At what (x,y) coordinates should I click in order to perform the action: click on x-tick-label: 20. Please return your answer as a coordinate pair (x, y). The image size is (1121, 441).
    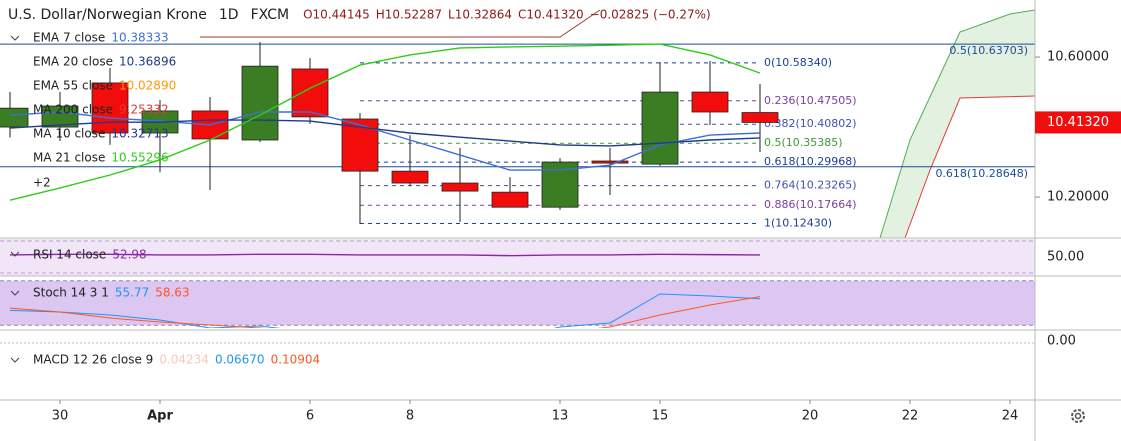
    Looking at the image, I should click on (810, 416).